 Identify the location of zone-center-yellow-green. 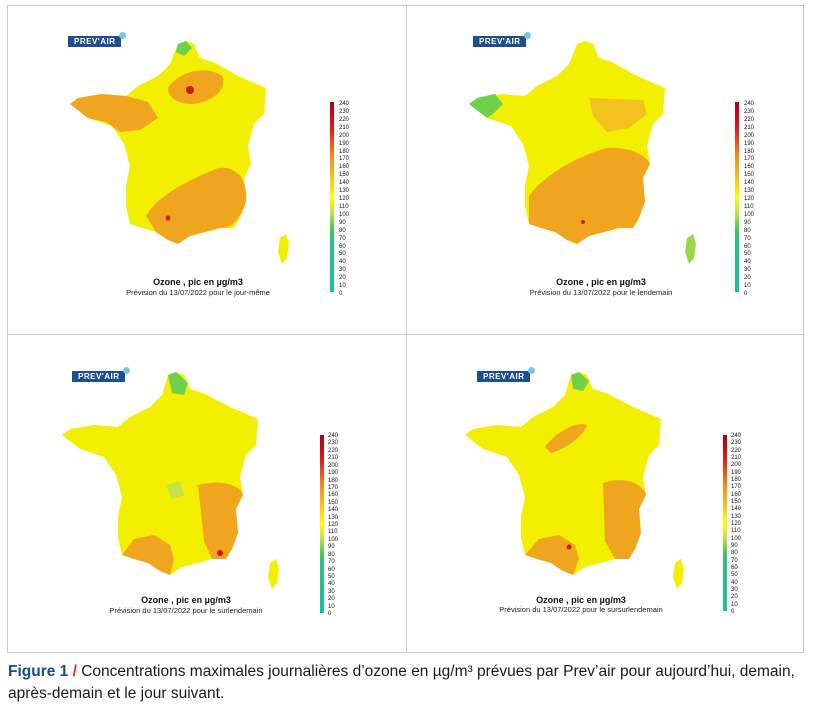
(175, 490).